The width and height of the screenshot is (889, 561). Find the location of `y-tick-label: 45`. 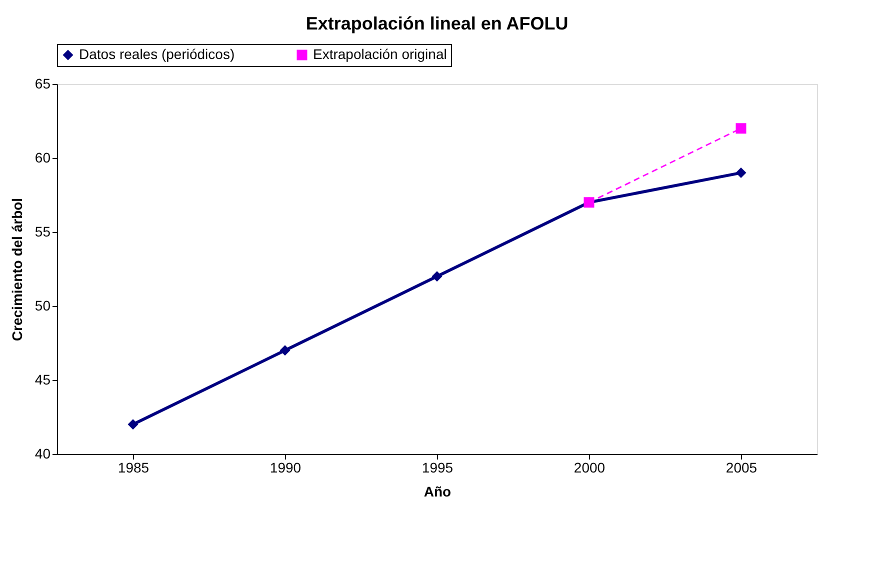

y-tick-label: 45 is located at coordinates (42, 380).